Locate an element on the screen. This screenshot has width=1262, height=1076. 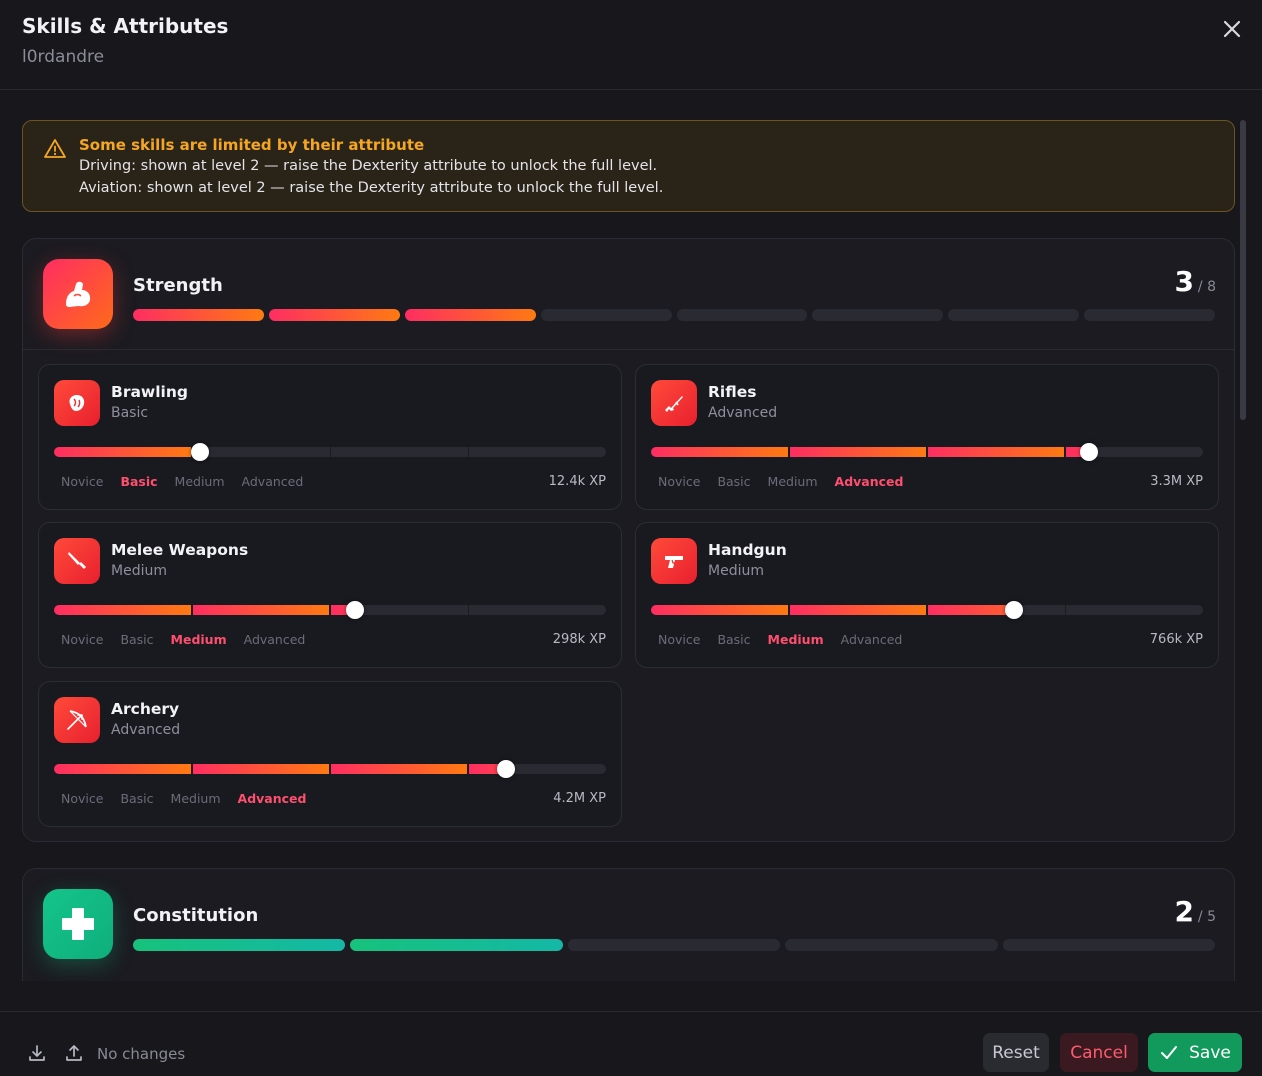
attribute-card-constitution: Constitution 2/ 5 is located at coordinates (628, 924).